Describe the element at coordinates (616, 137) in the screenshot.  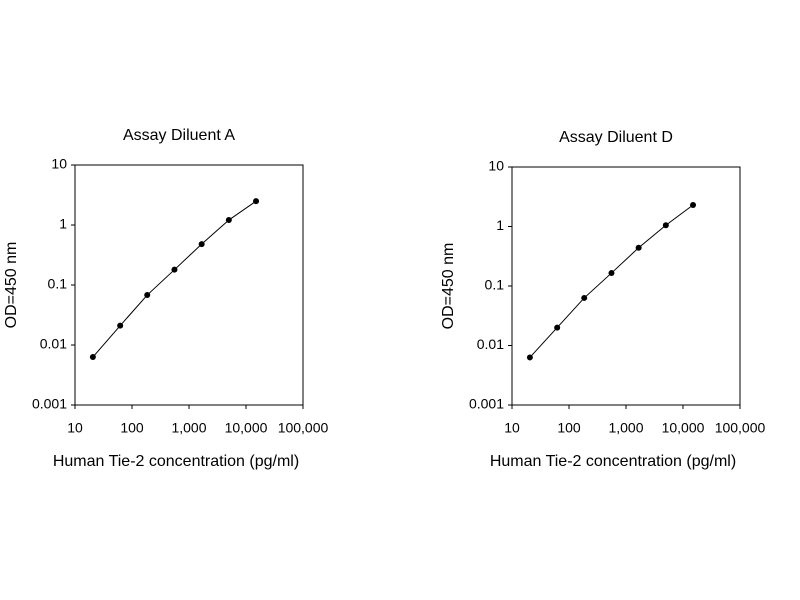
I see `chart-title: Assay Diluent D` at that location.